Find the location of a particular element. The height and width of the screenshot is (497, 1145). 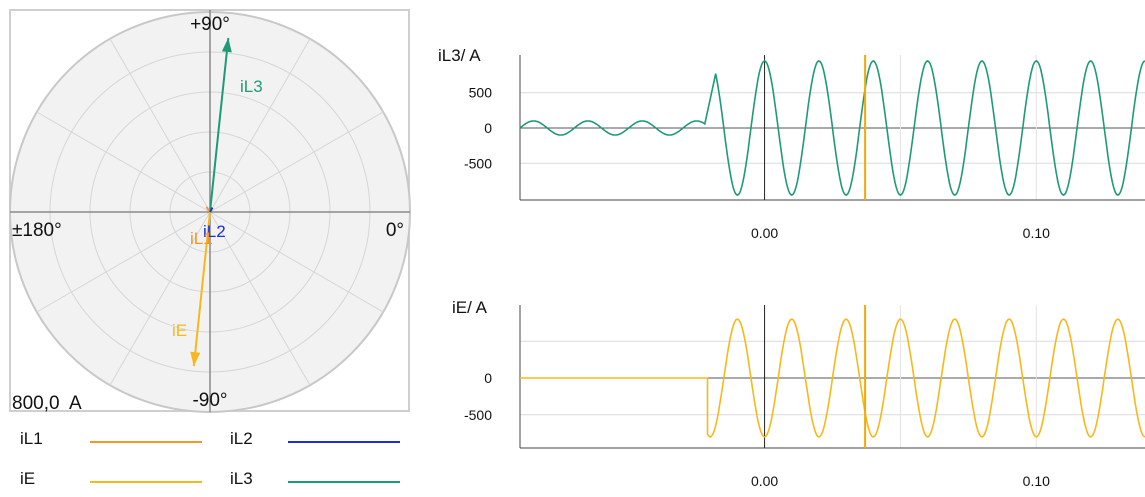

legend: iL1 iL2 iE iL3 is located at coordinates (210, 458).